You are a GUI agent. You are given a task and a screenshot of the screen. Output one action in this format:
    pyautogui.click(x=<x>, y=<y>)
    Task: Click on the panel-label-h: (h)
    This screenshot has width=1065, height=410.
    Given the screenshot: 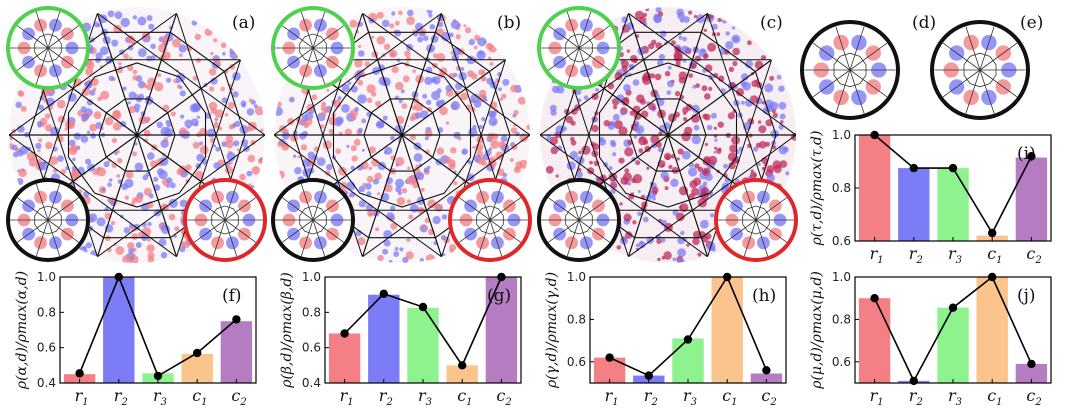 What is the action you would take?
    pyautogui.click(x=764, y=296)
    